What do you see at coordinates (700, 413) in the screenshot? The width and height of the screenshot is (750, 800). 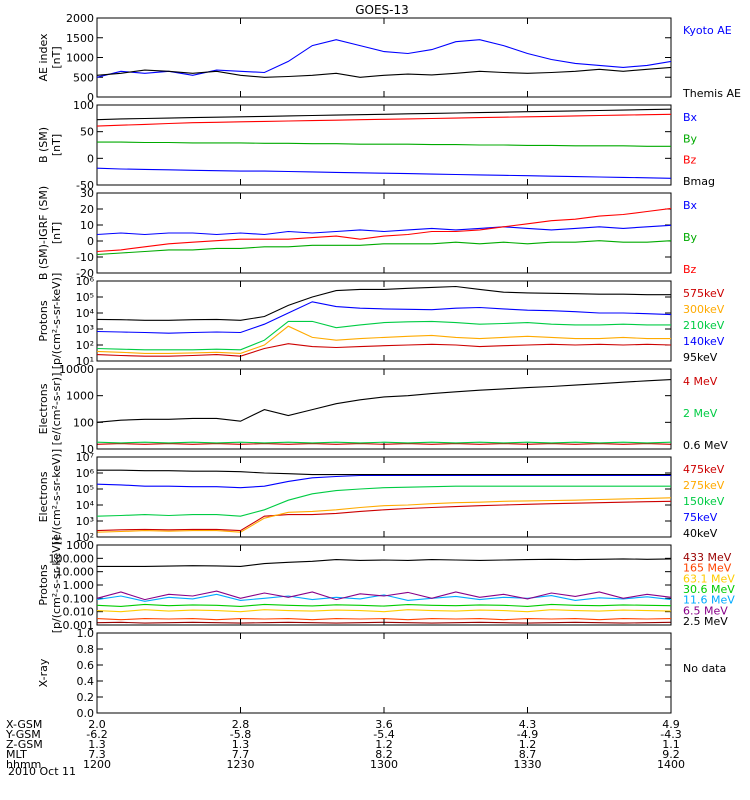 I see `legend-entry: 2 MeV` at bounding box center [700, 413].